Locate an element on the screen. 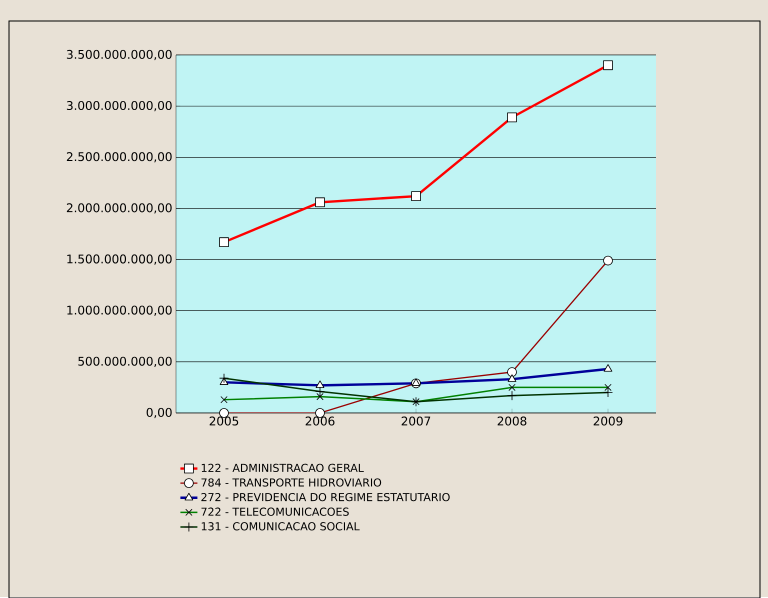  legend-label: 784 - TRANSPORTE HIDROVIARIO is located at coordinates (291, 482).